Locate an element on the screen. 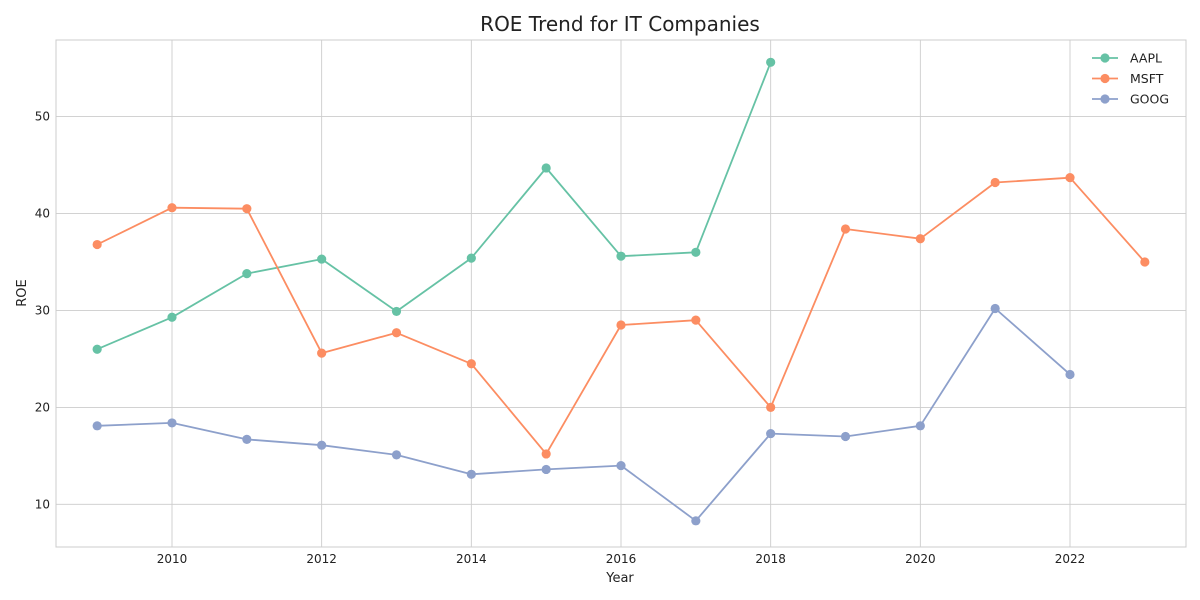 The image size is (1200, 600). legend-entry-msft: MSFT is located at coordinates (1128, 78).